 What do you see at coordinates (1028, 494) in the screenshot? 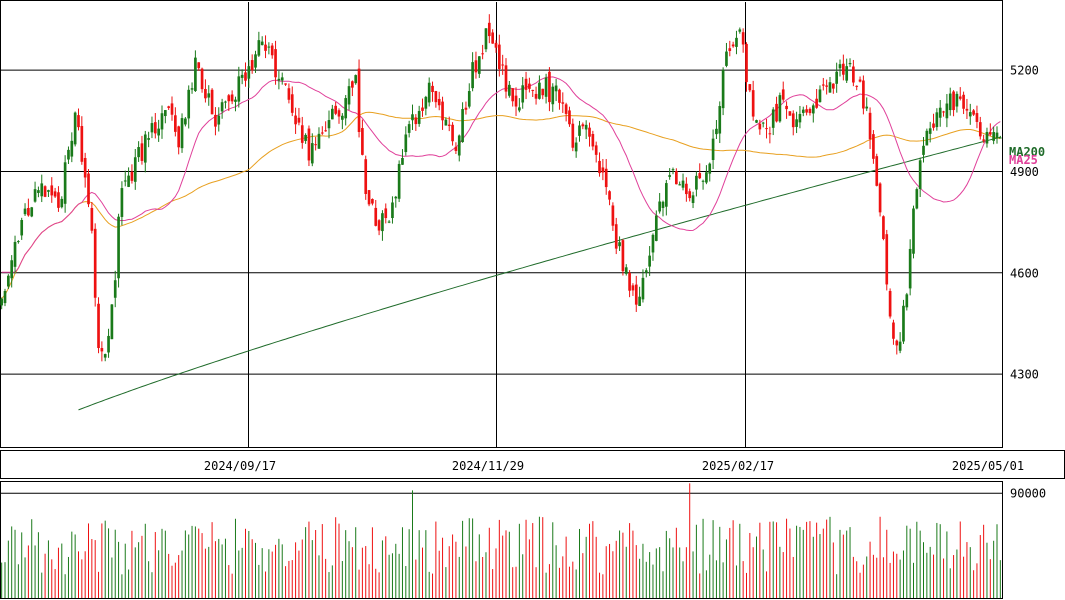
I see `volume-axis: 90000` at bounding box center [1028, 494].